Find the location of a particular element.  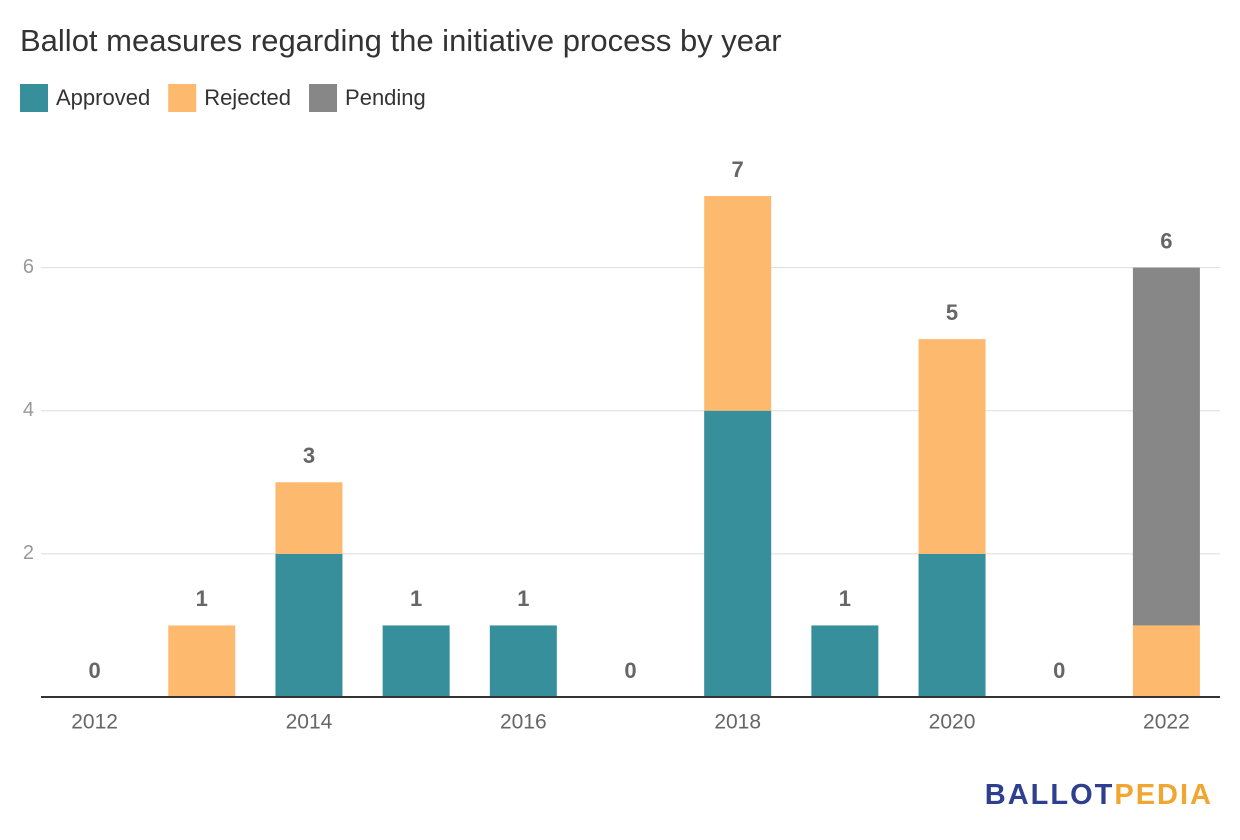

x-tick-label: 2018 is located at coordinates (737, 722).